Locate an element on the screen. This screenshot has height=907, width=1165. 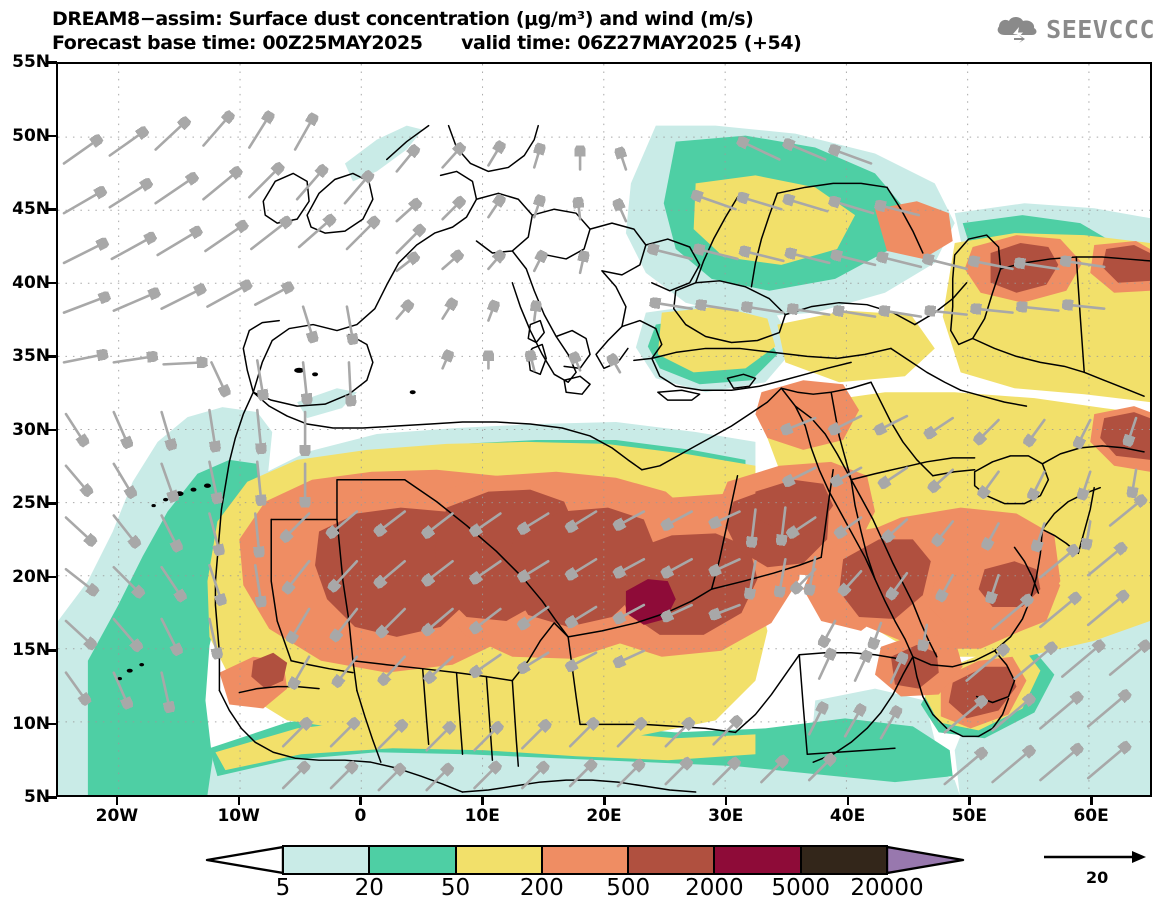
colorbar-swatches: 5 20 50 200 500 2000 5000 20000 is located at coordinates (585, 873).